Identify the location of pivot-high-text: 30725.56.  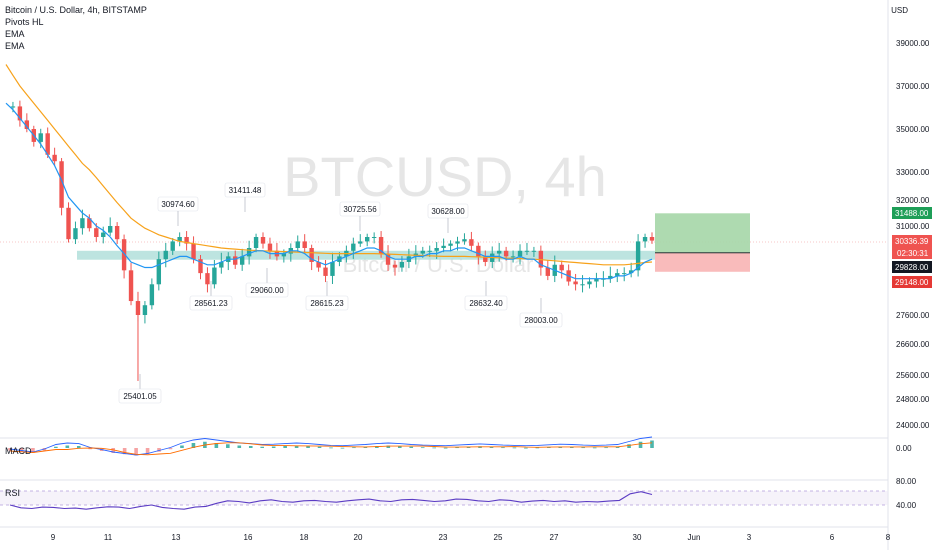
(360, 209).